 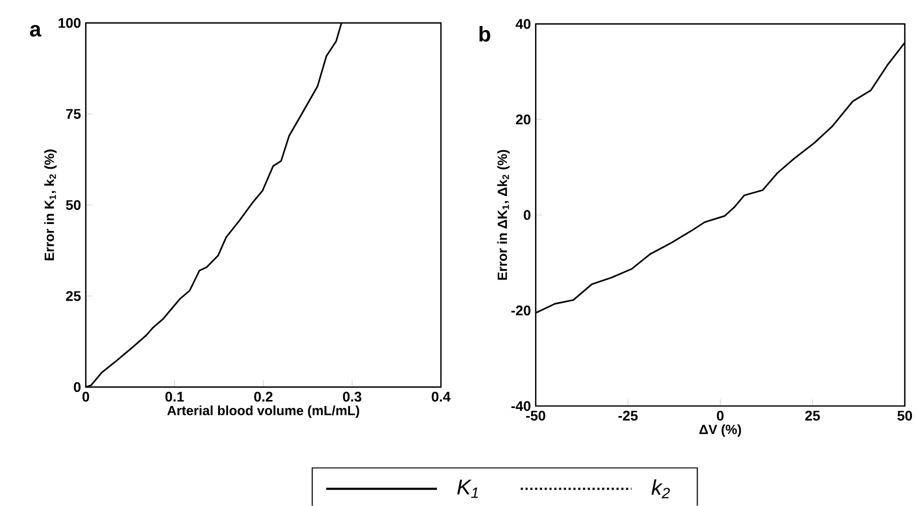 What do you see at coordinates (523, 119) in the screenshot?
I see `y-tick-label: 20` at bounding box center [523, 119].